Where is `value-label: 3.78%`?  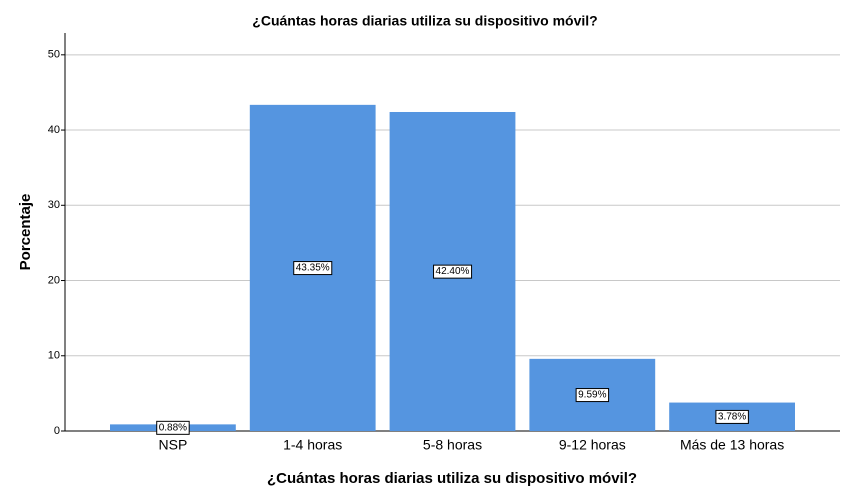 value-label: 3.78% is located at coordinates (732, 416).